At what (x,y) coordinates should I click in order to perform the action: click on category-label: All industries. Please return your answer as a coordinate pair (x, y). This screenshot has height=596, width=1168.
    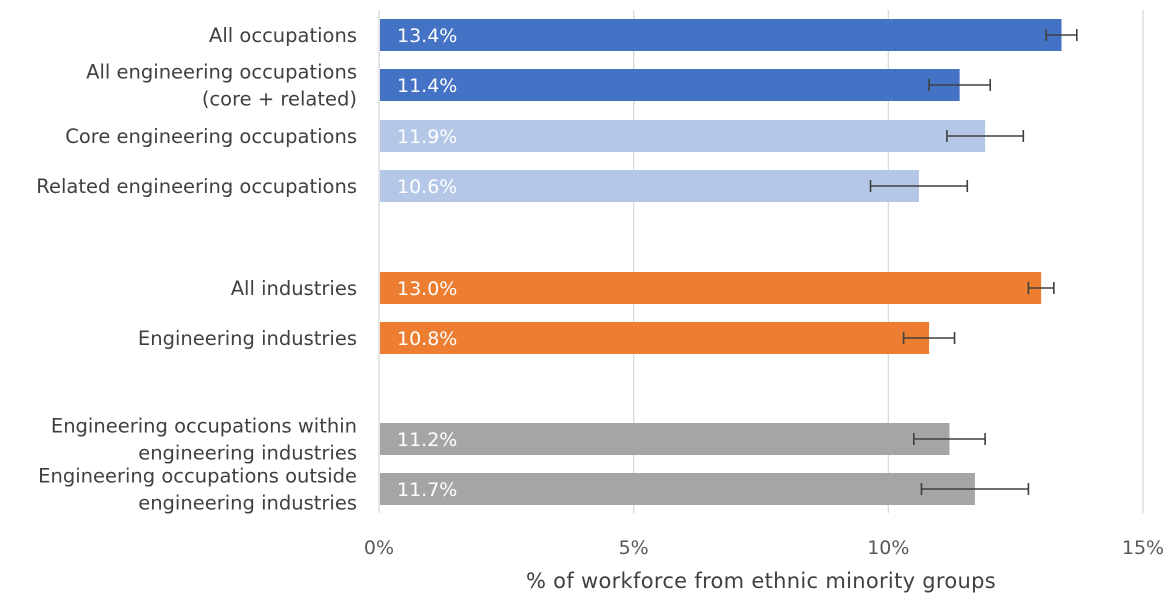
    Looking at the image, I should click on (294, 288).